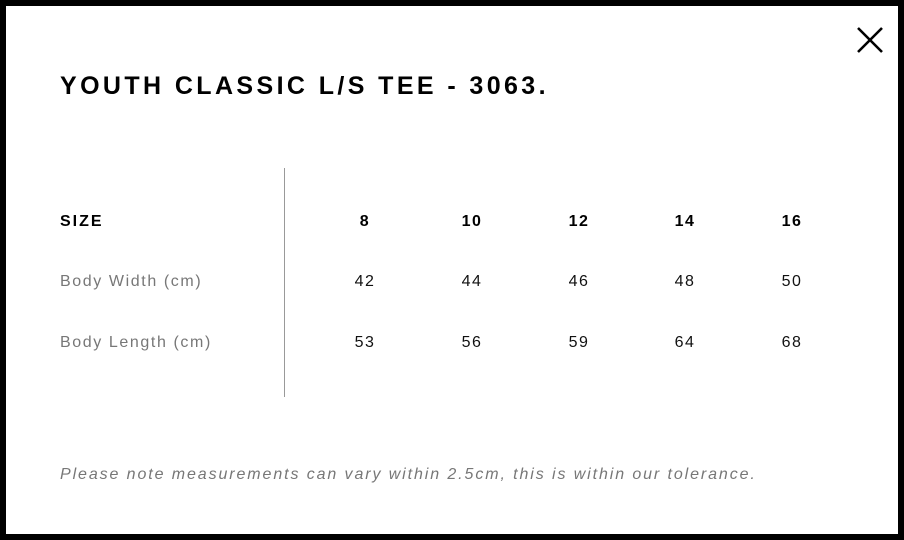 The width and height of the screenshot is (904, 540). I want to click on size-header-cell: 16, so click(792, 221).